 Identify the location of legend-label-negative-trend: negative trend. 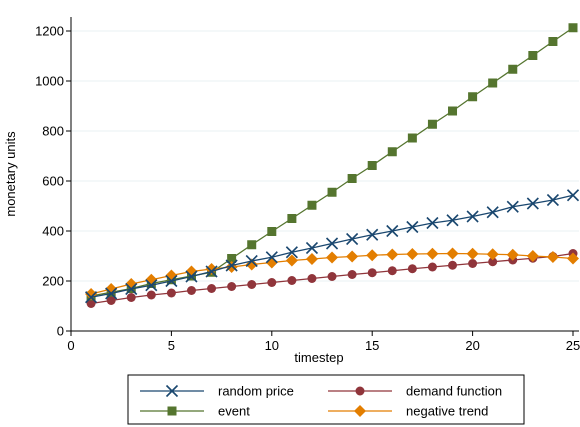
(447, 411).